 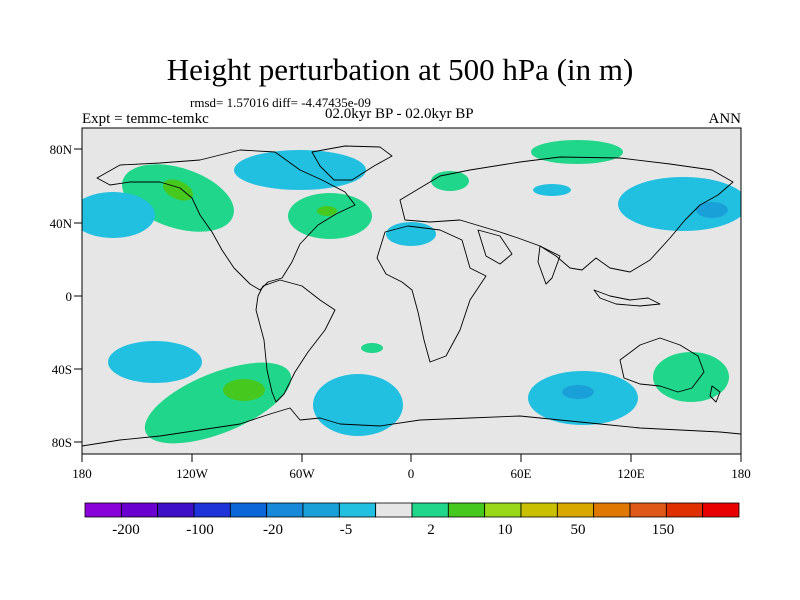 I want to click on lon-label-120e: 120E, so click(x=631, y=473).